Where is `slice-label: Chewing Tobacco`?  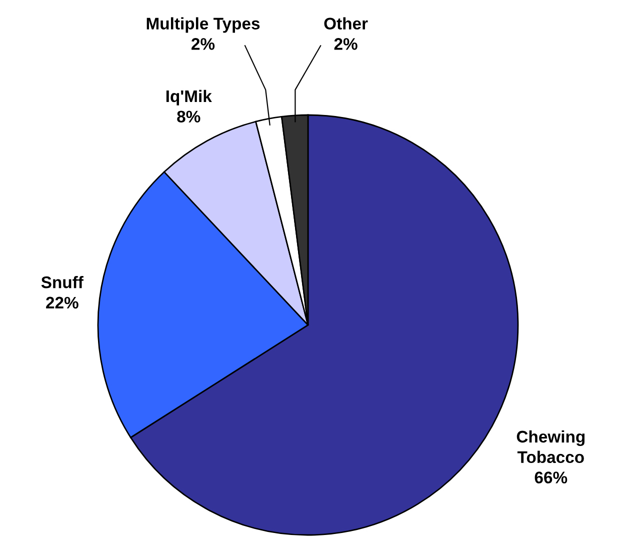
slice-label: Chewing Tobacco is located at coordinates (550, 447).